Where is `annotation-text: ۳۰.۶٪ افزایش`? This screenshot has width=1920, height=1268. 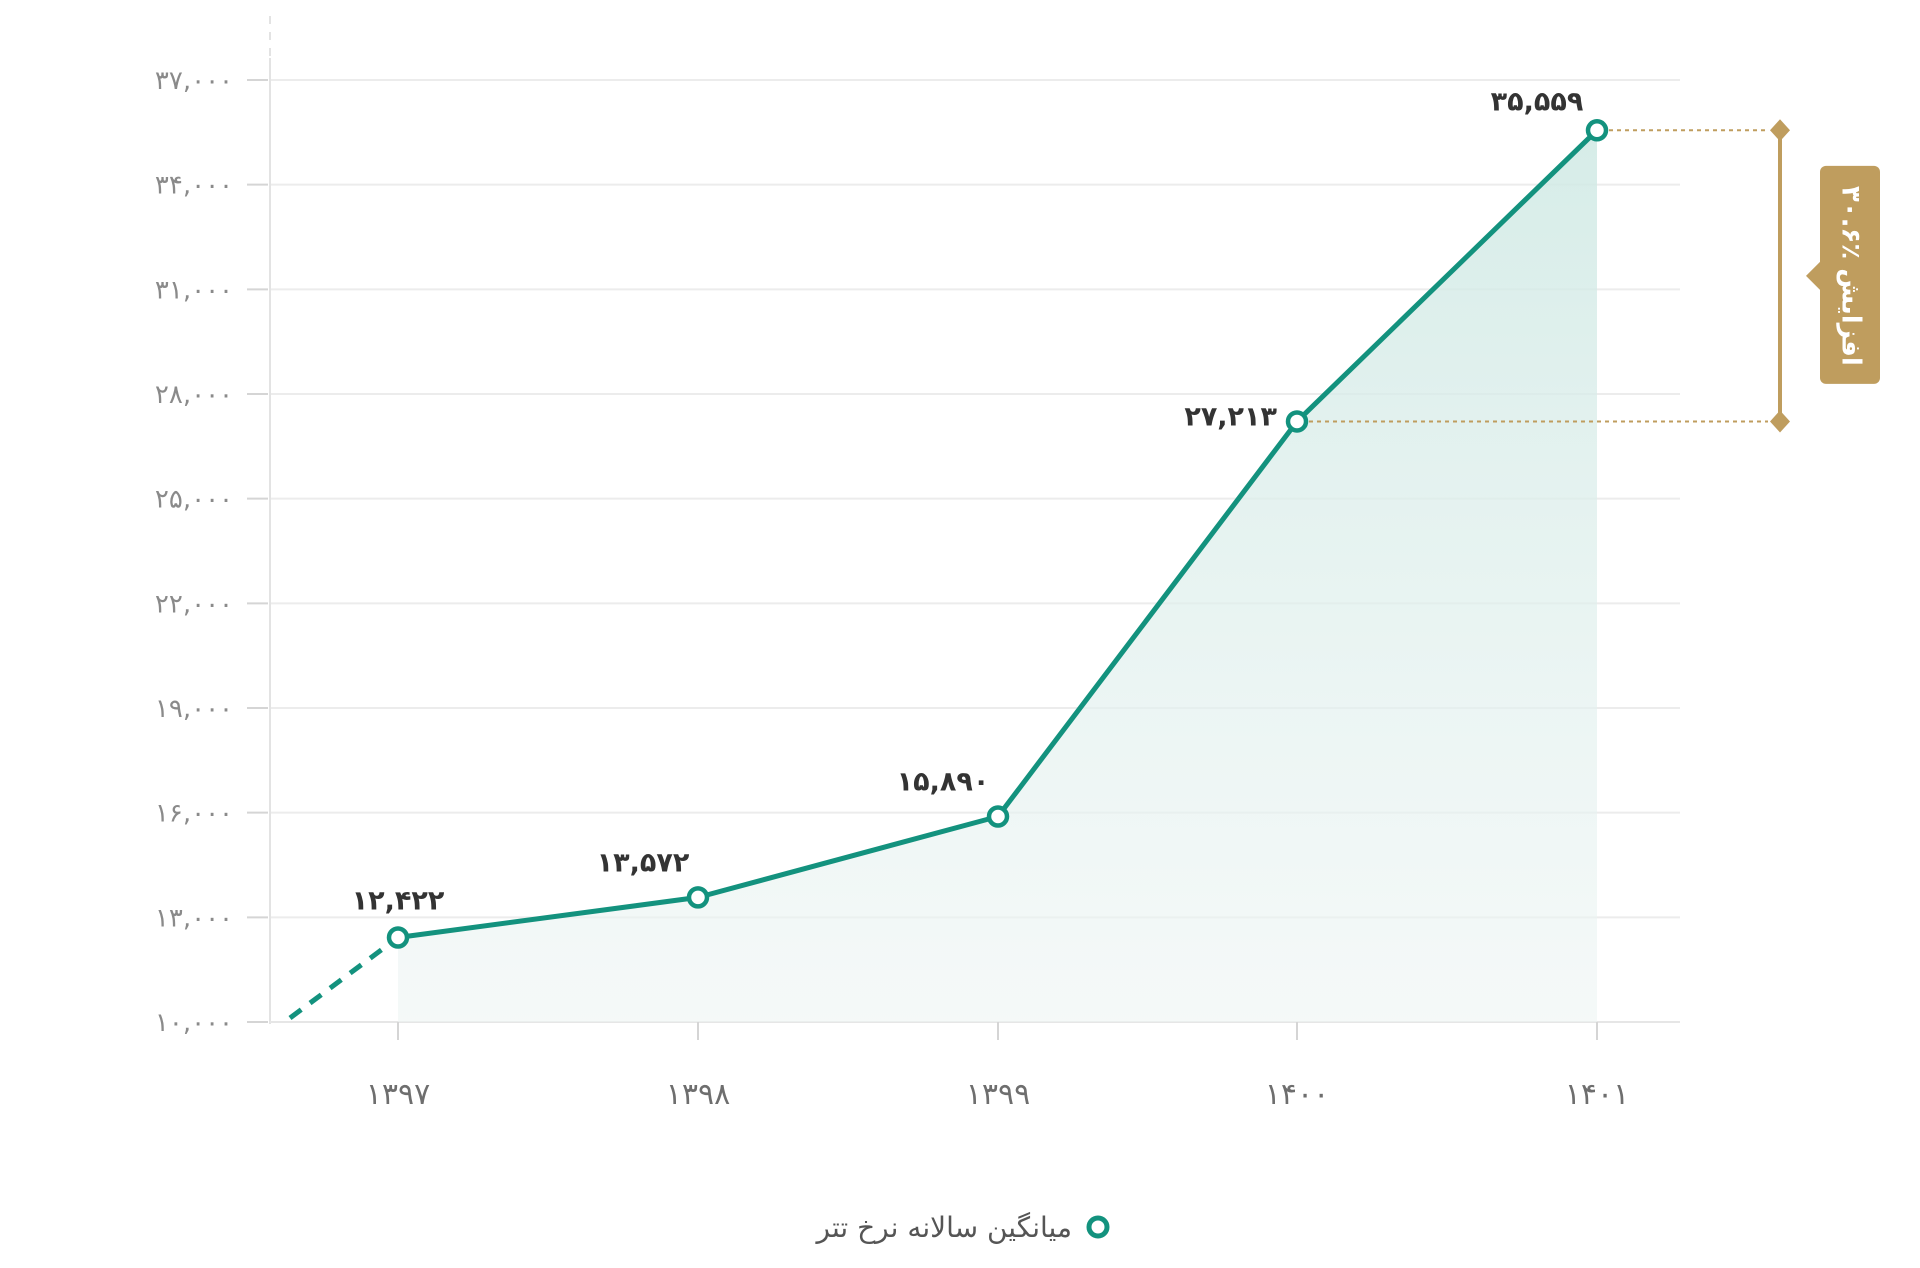 annotation-text: ۳۰.۶٪ افزایش is located at coordinates (1851, 276).